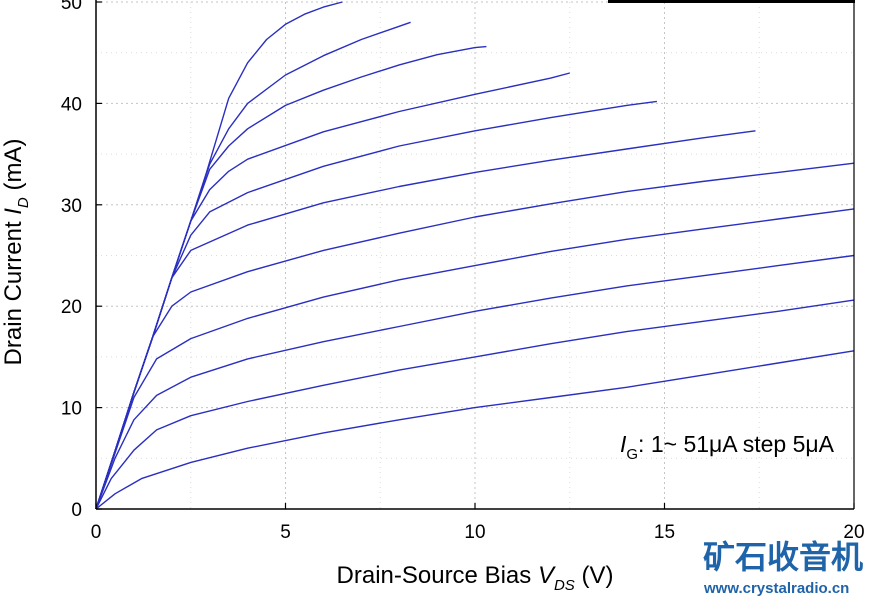 The width and height of the screenshot is (870, 600). What do you see at coordinates (547, 575) in the screenshot?
I see `x-axis-title-var: V` at bounding box center [547, 575].